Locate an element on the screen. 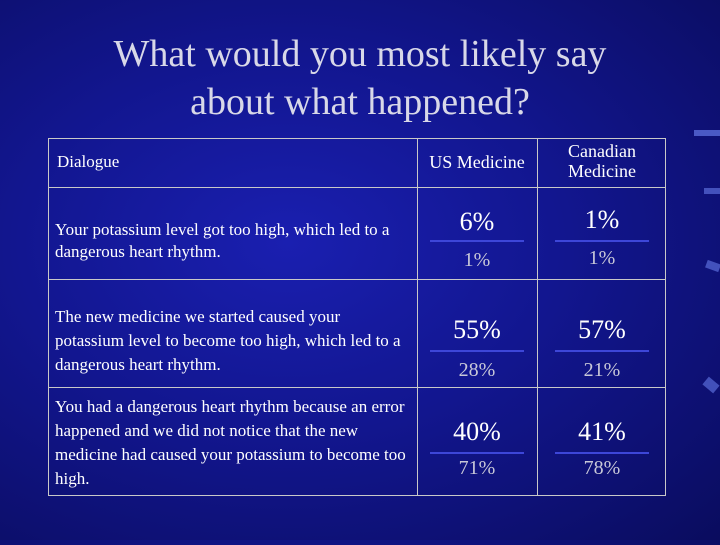 This screenshot has height=545, width=720. row-3-ca-top: 41% is located at coordinates (602, 431).